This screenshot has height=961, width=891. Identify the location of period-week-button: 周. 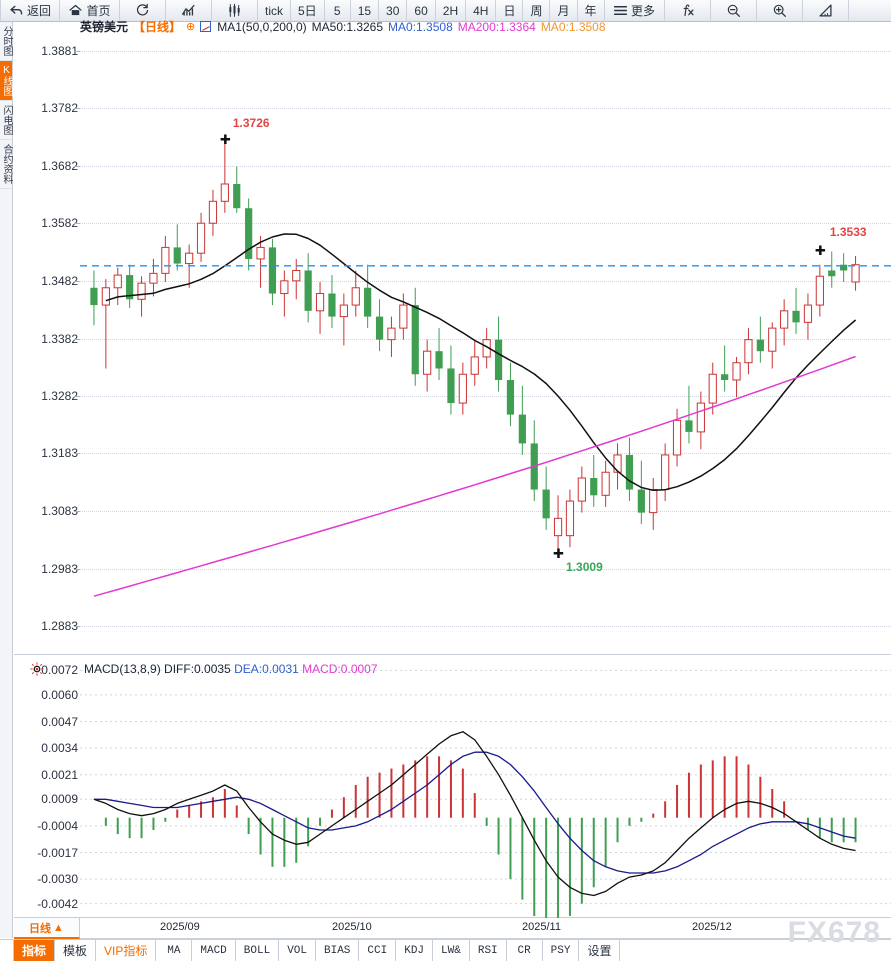
(537, 10).